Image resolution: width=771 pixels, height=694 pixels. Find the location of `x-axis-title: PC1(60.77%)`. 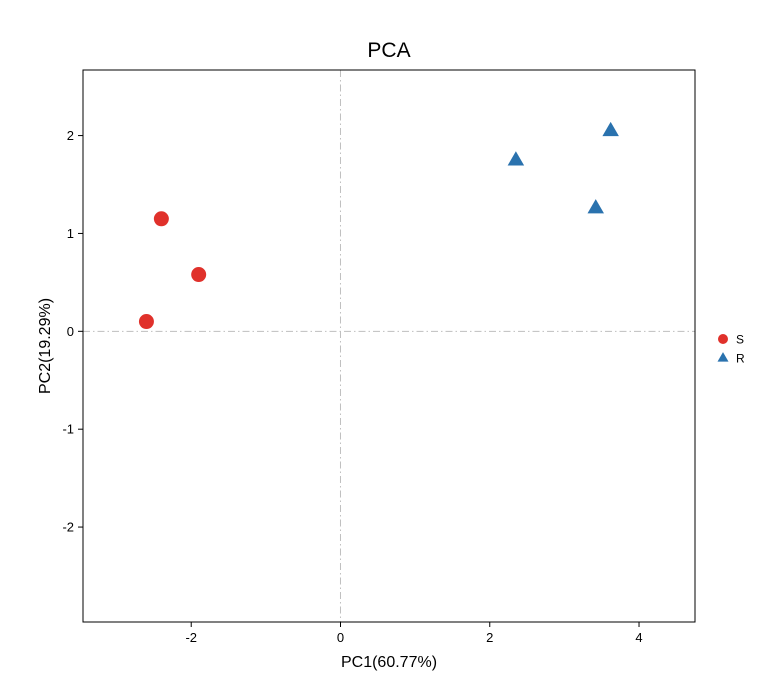

x-axis-title: PC1(60.77%) is located at coordinates (389, 662).